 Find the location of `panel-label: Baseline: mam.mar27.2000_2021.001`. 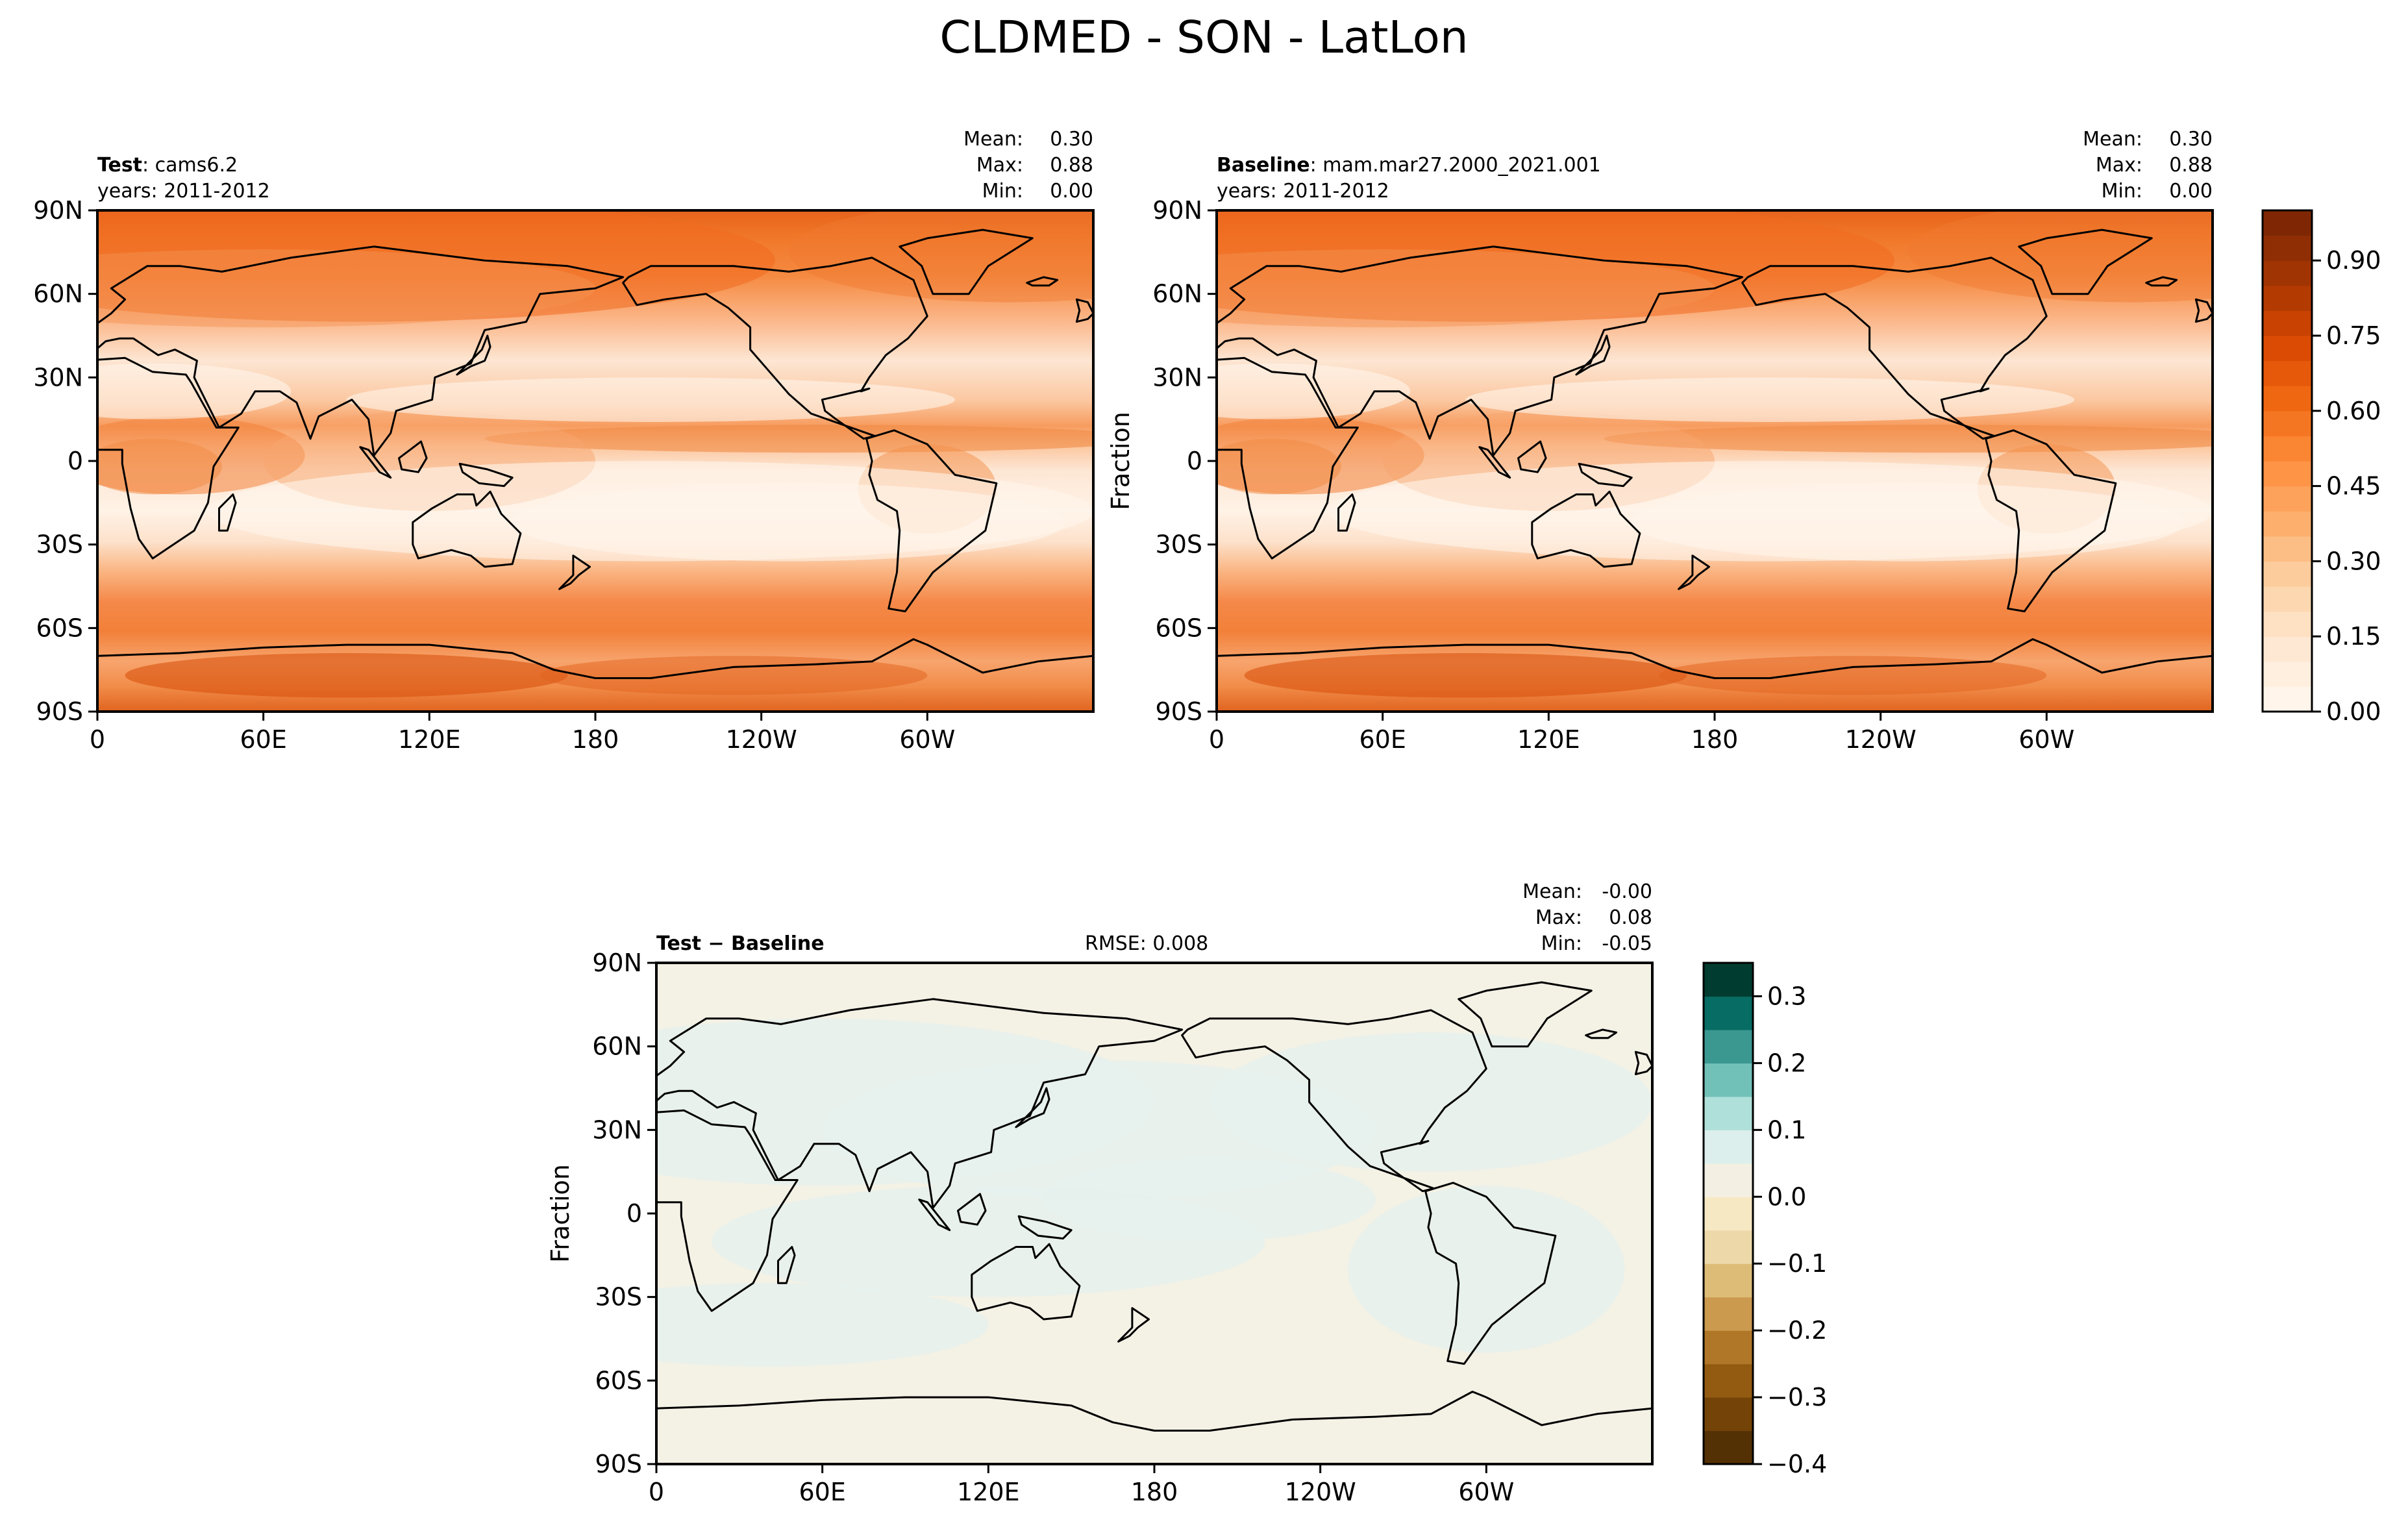

panel-label: Baseline: mam.mar27.2000_2021.001 is located at coordinates (1409, 165).